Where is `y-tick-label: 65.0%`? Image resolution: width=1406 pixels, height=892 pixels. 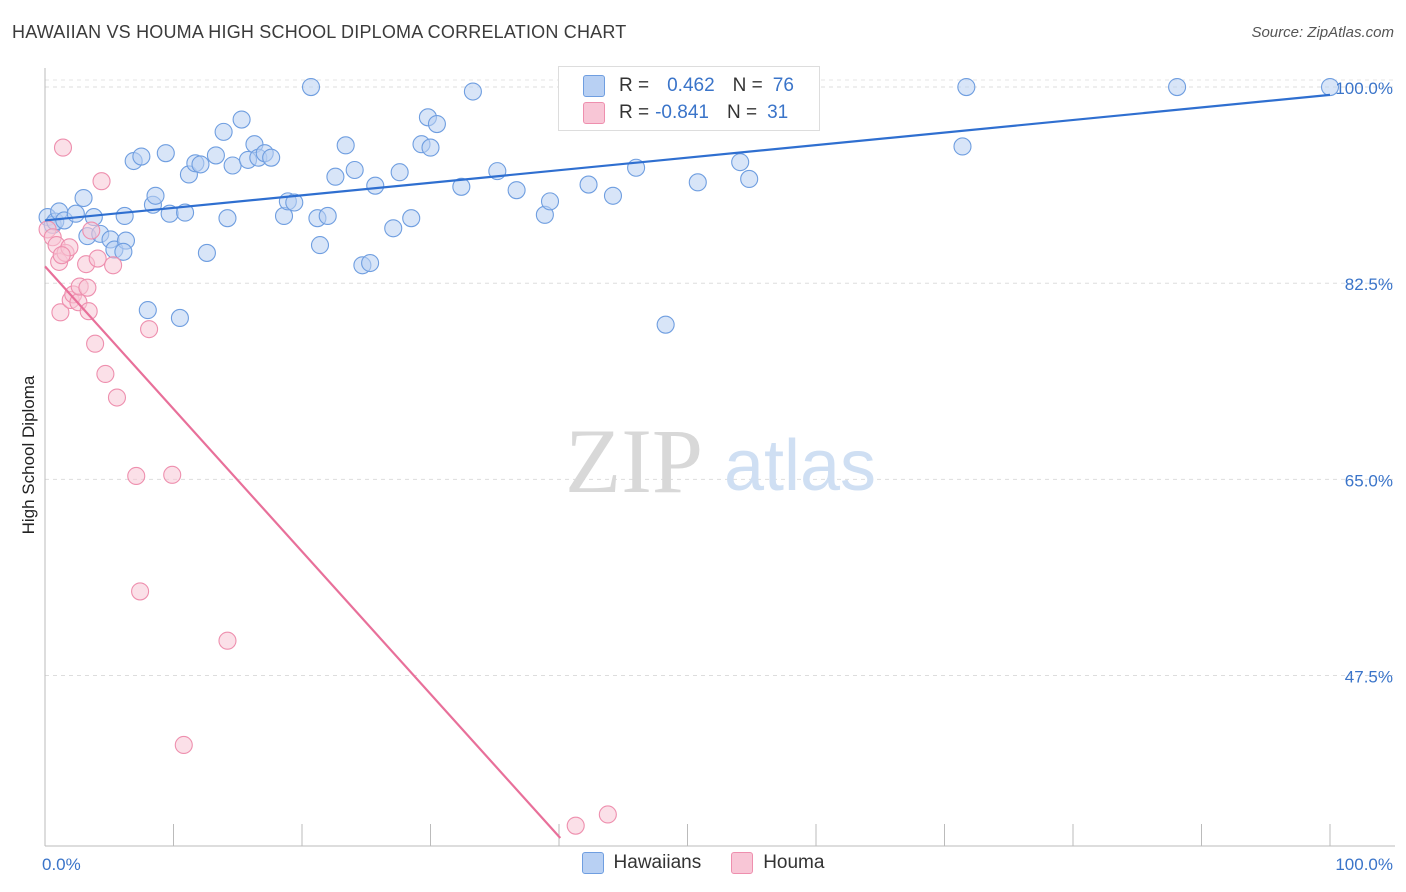
y-tick-label: 65.0% is located at coordinates (1369, 480).